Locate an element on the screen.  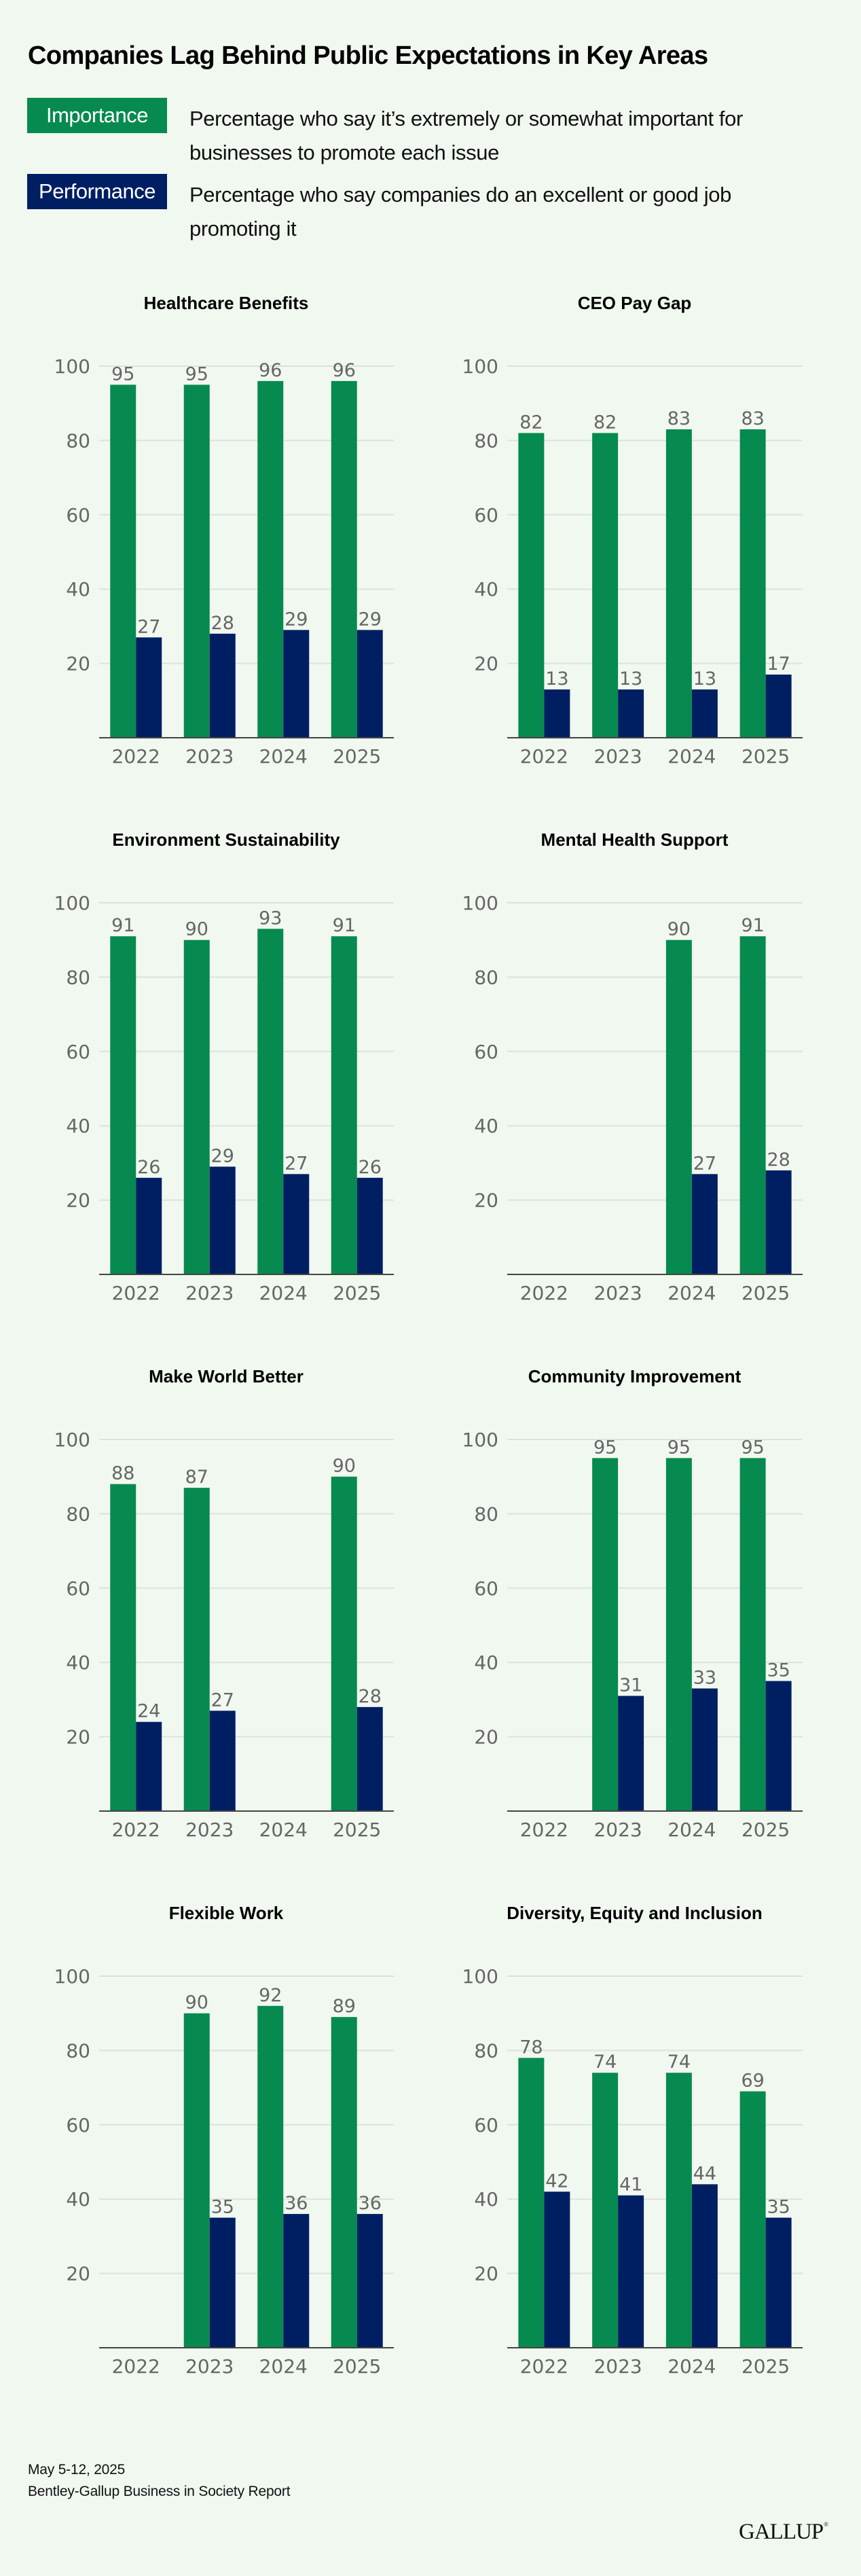
logo-text: GALLUP is located at coordinates (781, 2532).